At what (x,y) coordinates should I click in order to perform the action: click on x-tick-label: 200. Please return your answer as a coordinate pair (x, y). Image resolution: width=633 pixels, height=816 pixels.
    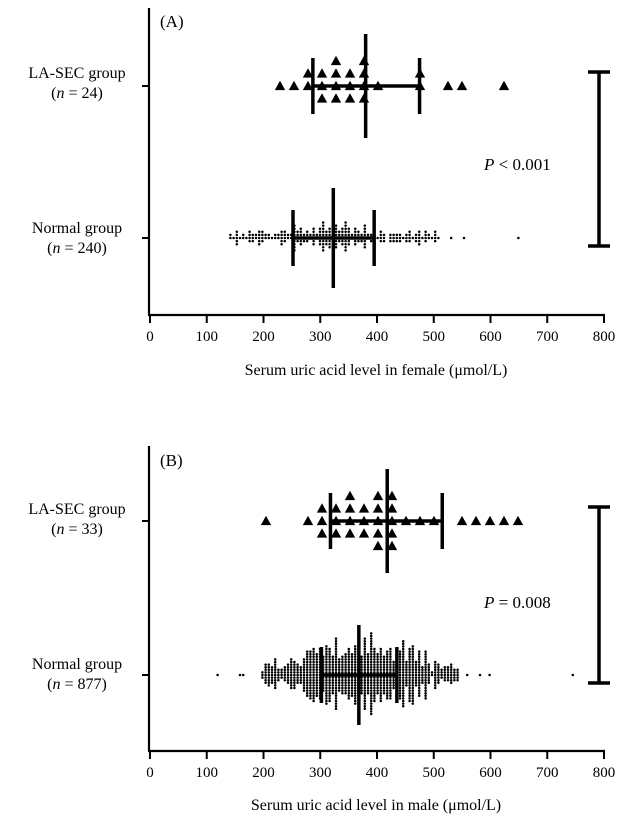
    Looking at the image, I should click on (263, 773).